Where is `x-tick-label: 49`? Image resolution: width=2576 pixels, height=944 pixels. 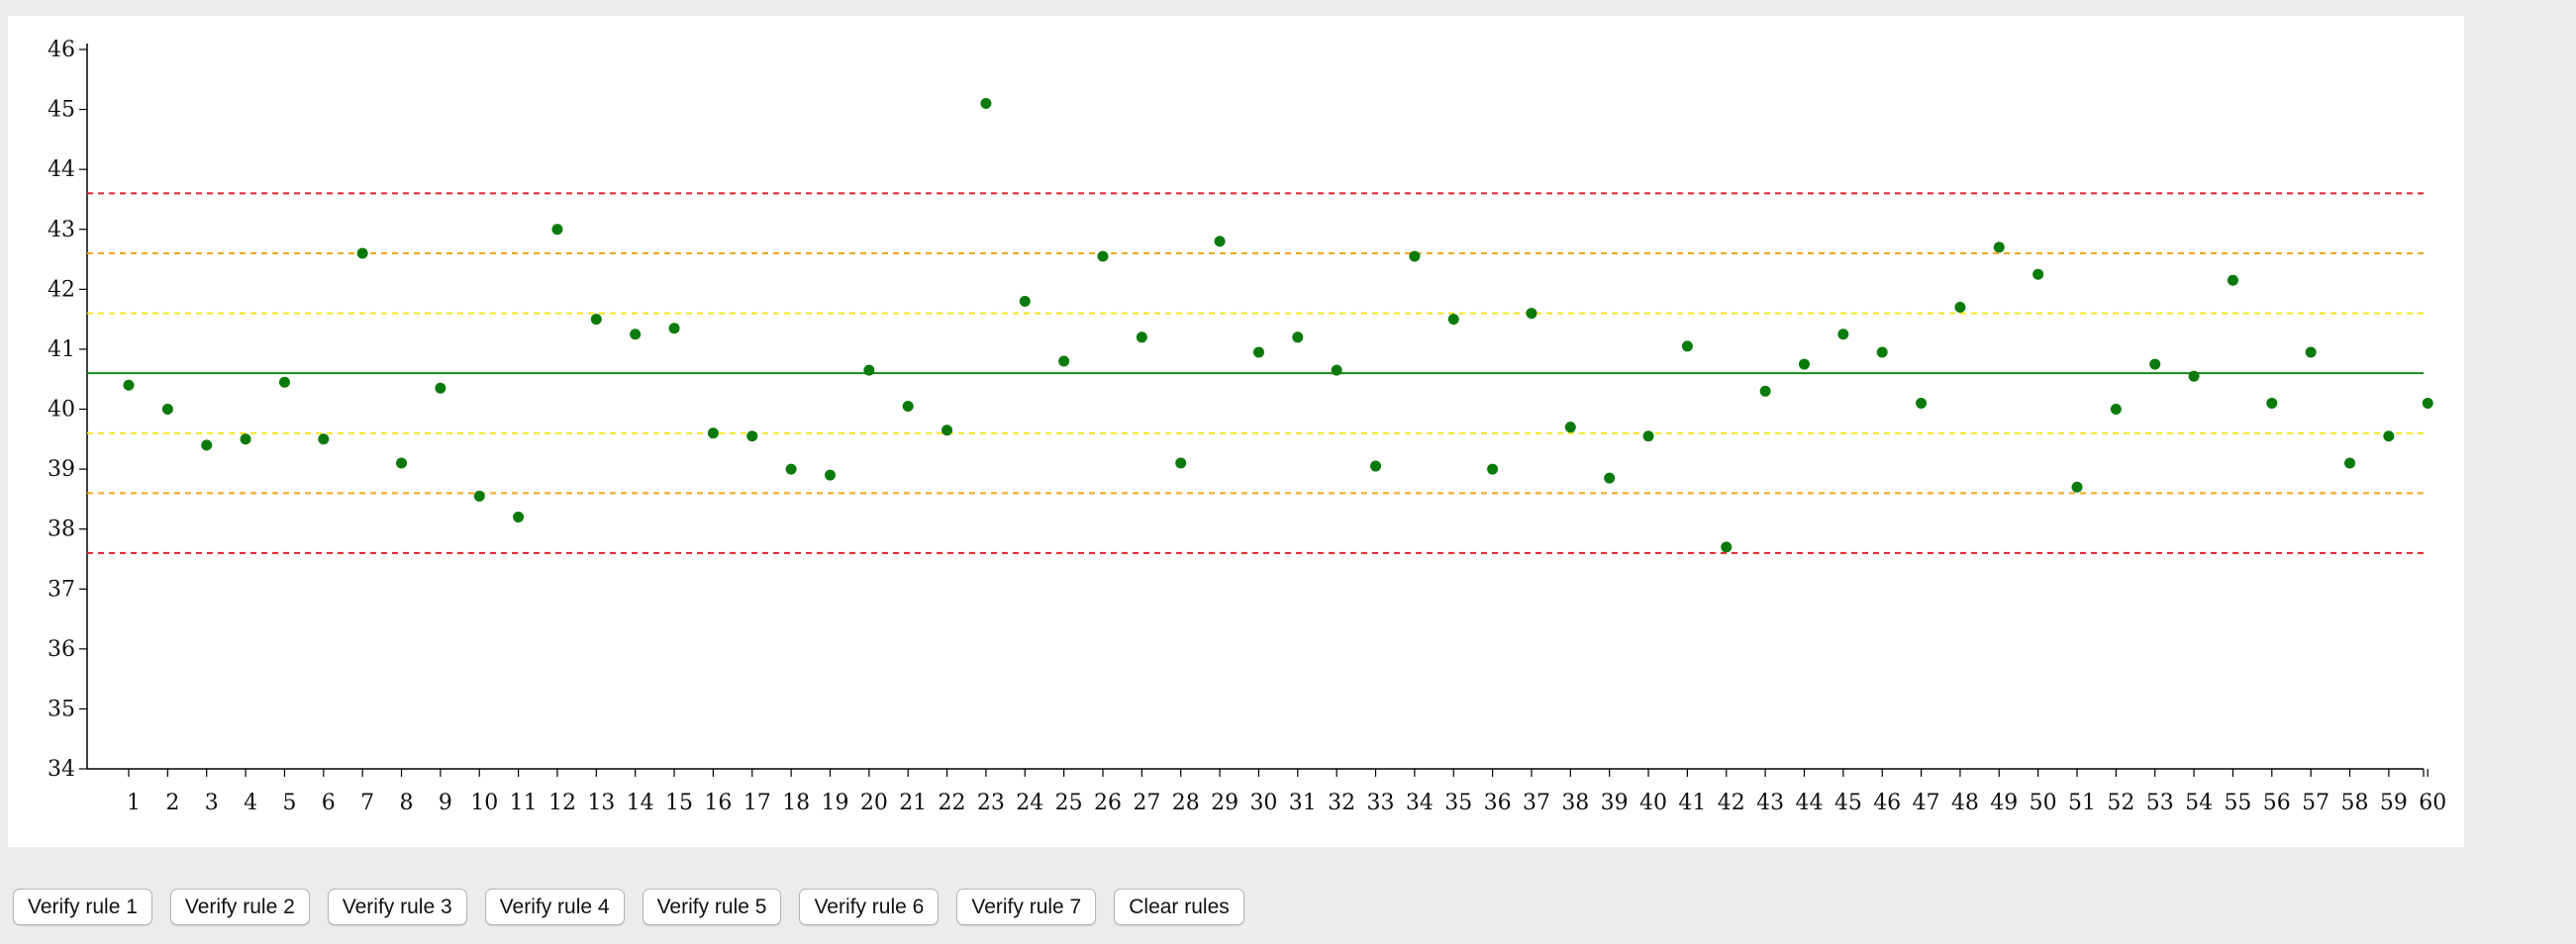
x-tick-label: 49 is located at coordinates (2004, 803).